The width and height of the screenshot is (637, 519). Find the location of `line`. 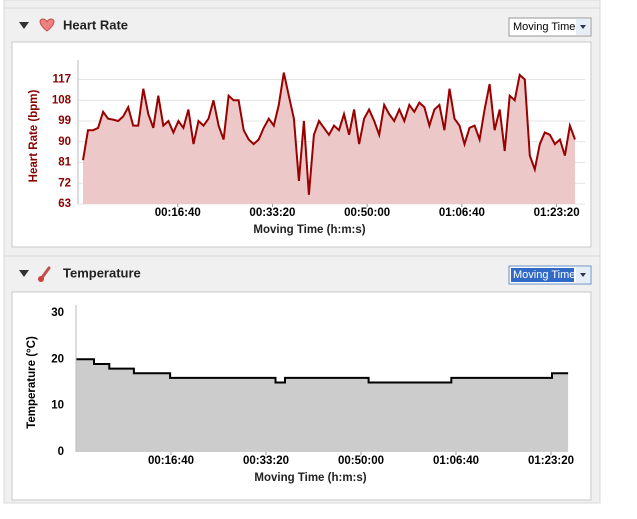

line is located at coordinates (322, 371).